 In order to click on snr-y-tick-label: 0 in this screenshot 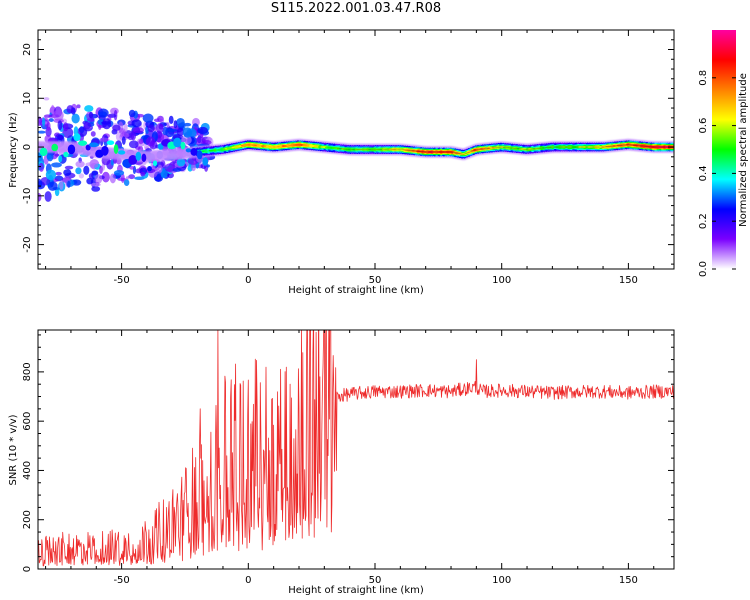, I will do `click(27, 569)`.